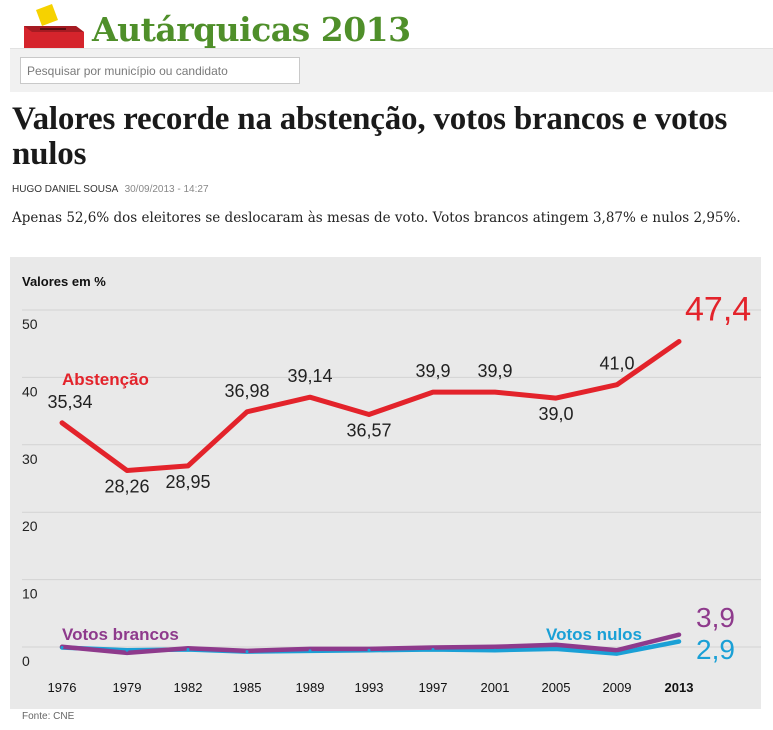  I want to click on series-line-abstencao, so click(370, 406).